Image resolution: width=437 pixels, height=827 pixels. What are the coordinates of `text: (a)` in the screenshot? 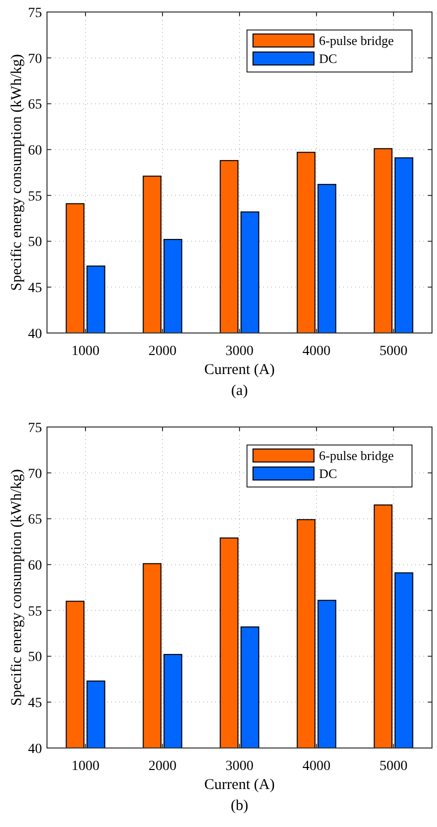 It's located at (239, 391).